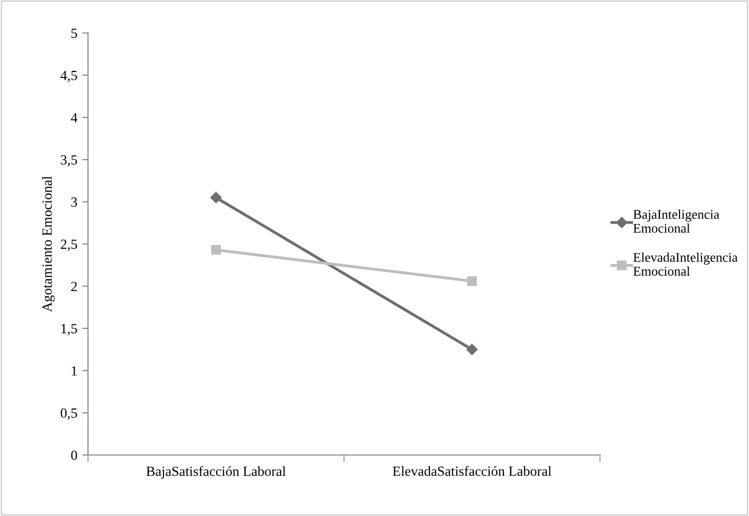  What do you see at coordinates (48, 244) in the screenshot?
I see `y-axis-title: Agotamiento Emocional` at bounding box center [48, 244].